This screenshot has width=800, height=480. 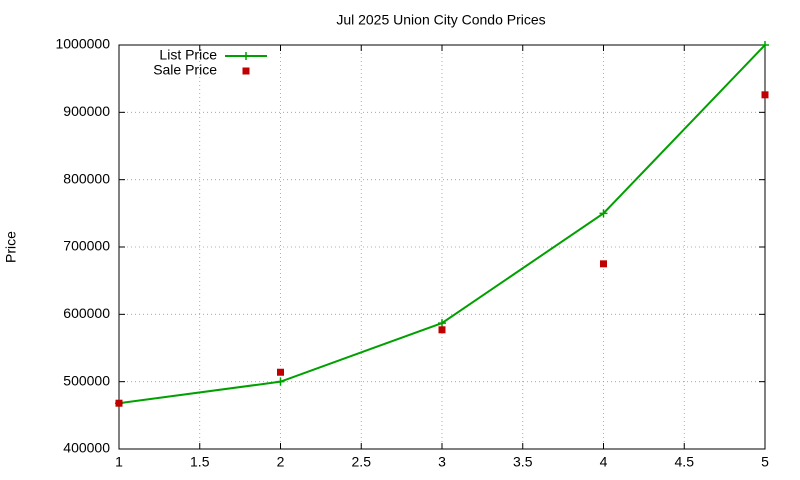 What do you see at coordinates (440, 20) in the screenshot?
I see `chart-title: Jul 2025 Union City Condo Prices` at bounding box center [440, 20].